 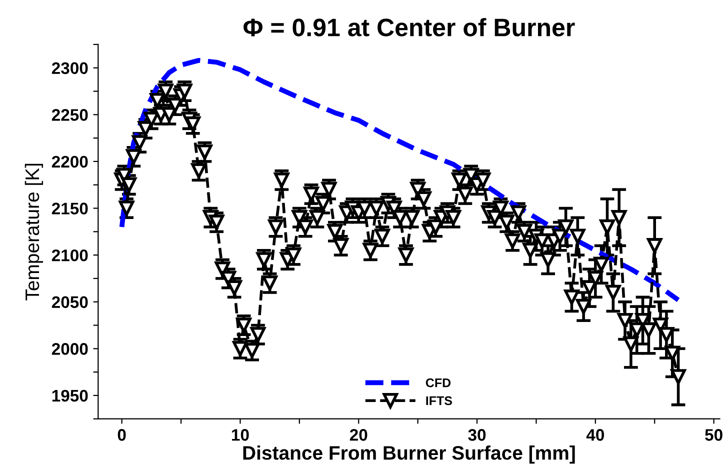 I want to click on y-tick-label: 2300, so click(x=70, y=68).